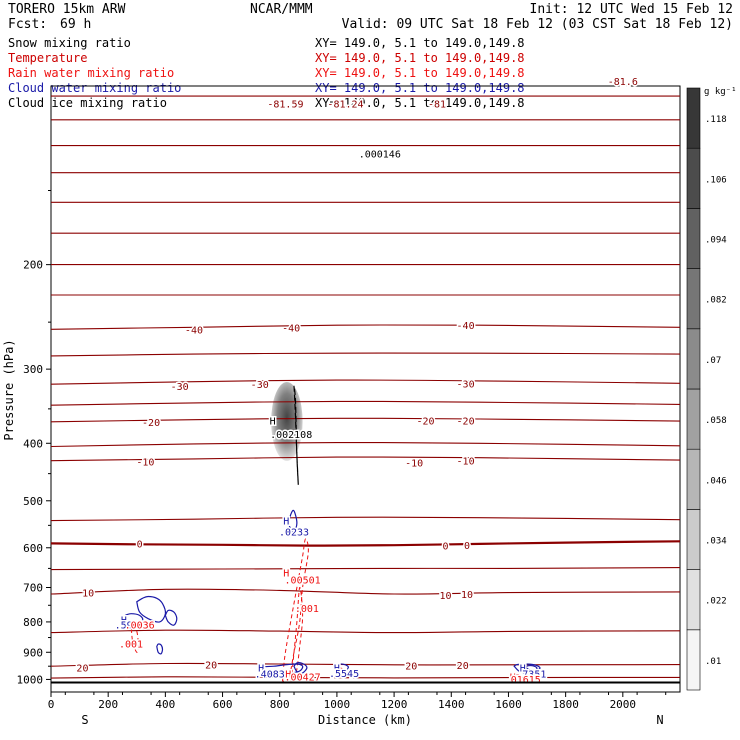 The height and width of the screenshot is (740, 740). I want to click on y-axis: 200 300 400 500 600 700 800 900 1000, so click(34, 437).